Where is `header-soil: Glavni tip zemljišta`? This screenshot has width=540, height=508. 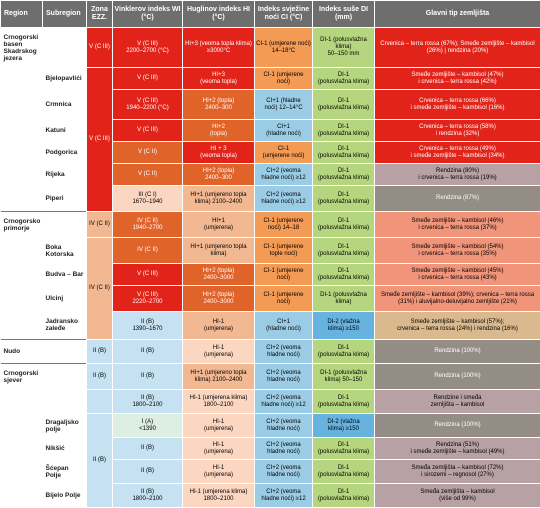
header-soil: Glavni tip zemljišta is located at coordinates (457, 14).